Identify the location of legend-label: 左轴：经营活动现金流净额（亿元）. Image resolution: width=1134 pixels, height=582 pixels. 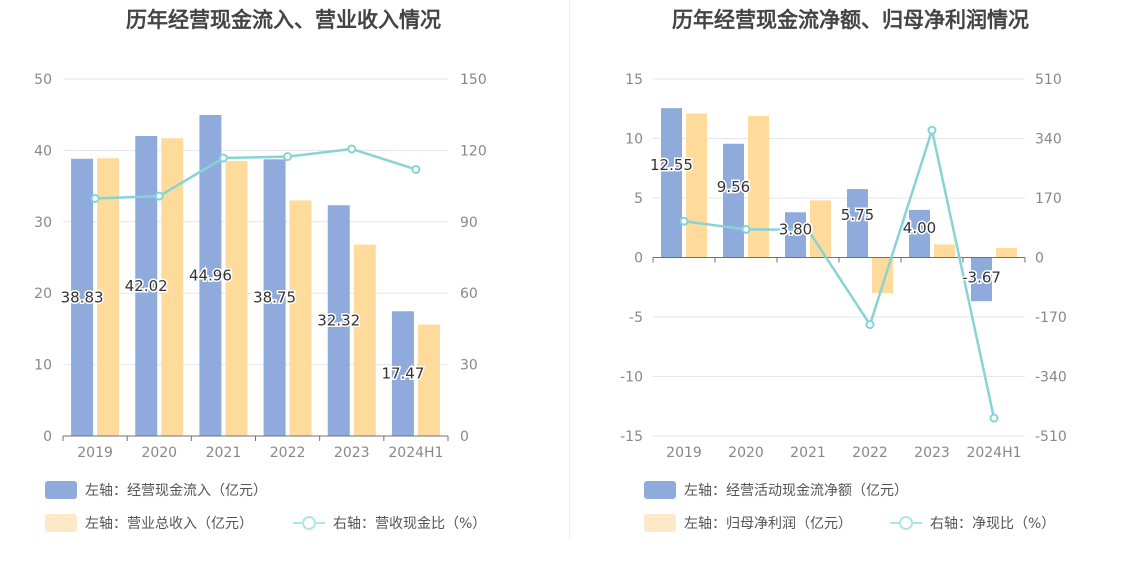
(796, 491).